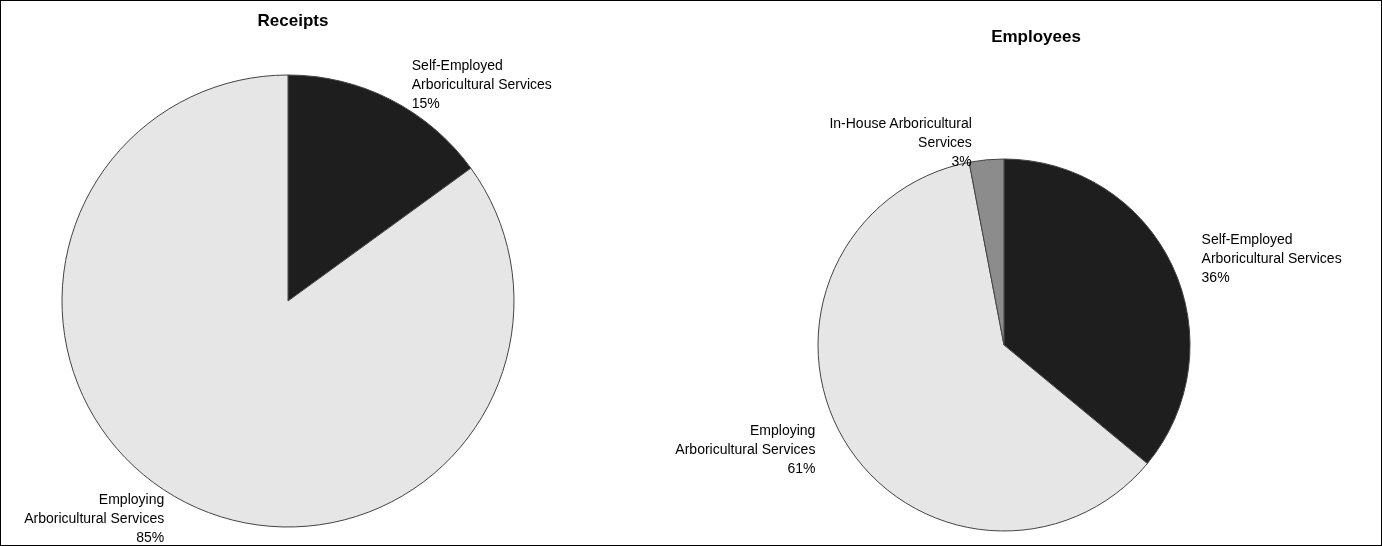 The image size is (1382, 546). What do you see at coordinates (961, 160) in the screenshot?
I see `data-label: 3%` at bounding box center [961, 160].